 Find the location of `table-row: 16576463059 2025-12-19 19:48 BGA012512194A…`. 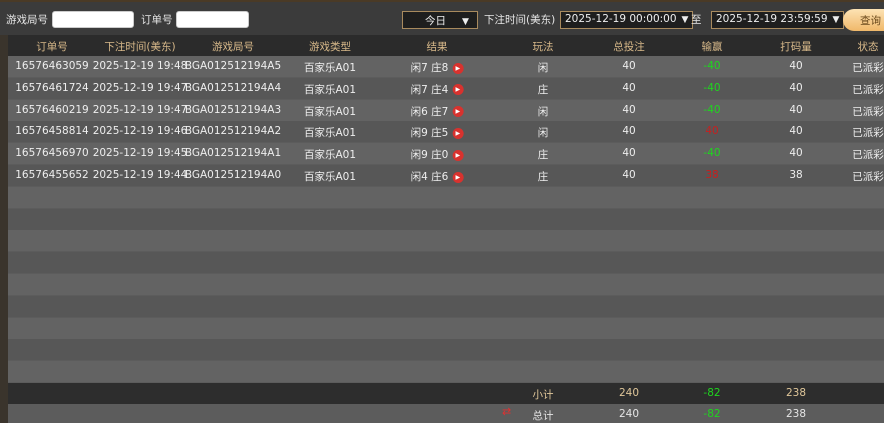

table-row: 16576463059 2025-12-19 19:48 BGA012512194A… is located at coordinates (446, 66).